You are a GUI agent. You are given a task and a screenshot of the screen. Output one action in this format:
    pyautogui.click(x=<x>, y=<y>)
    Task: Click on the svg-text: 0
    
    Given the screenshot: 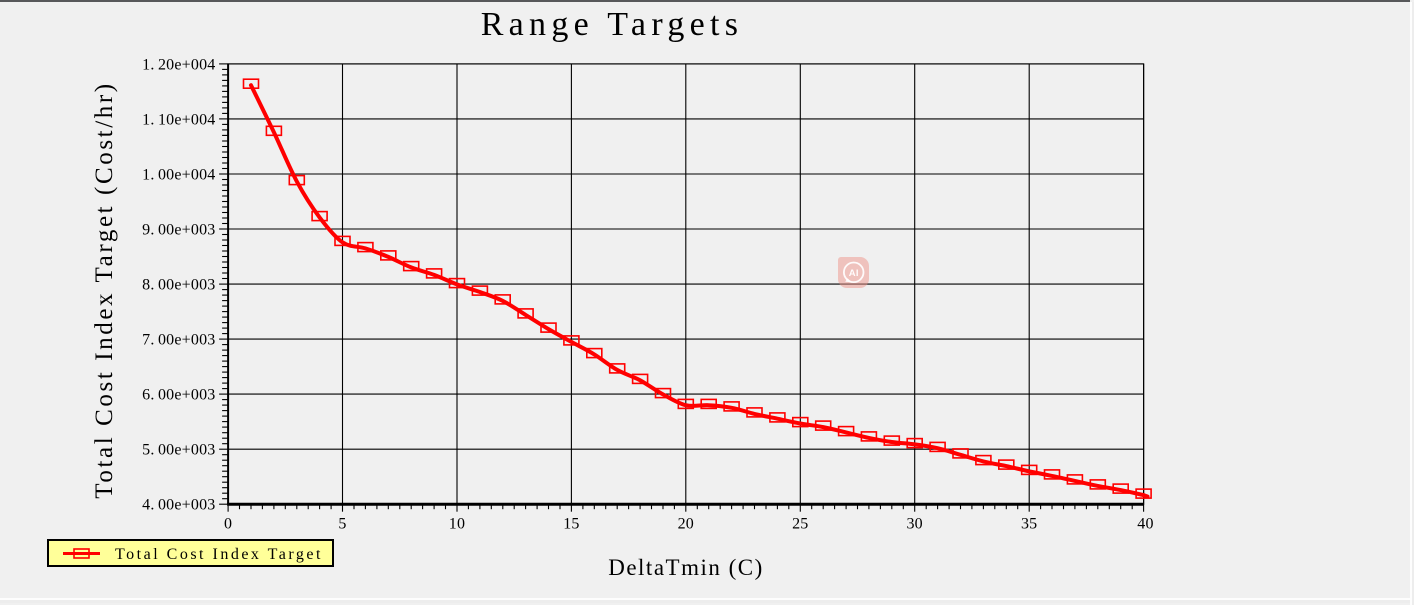 What is the action you would take?
    pyautogui.click(x=228, y=524)
    